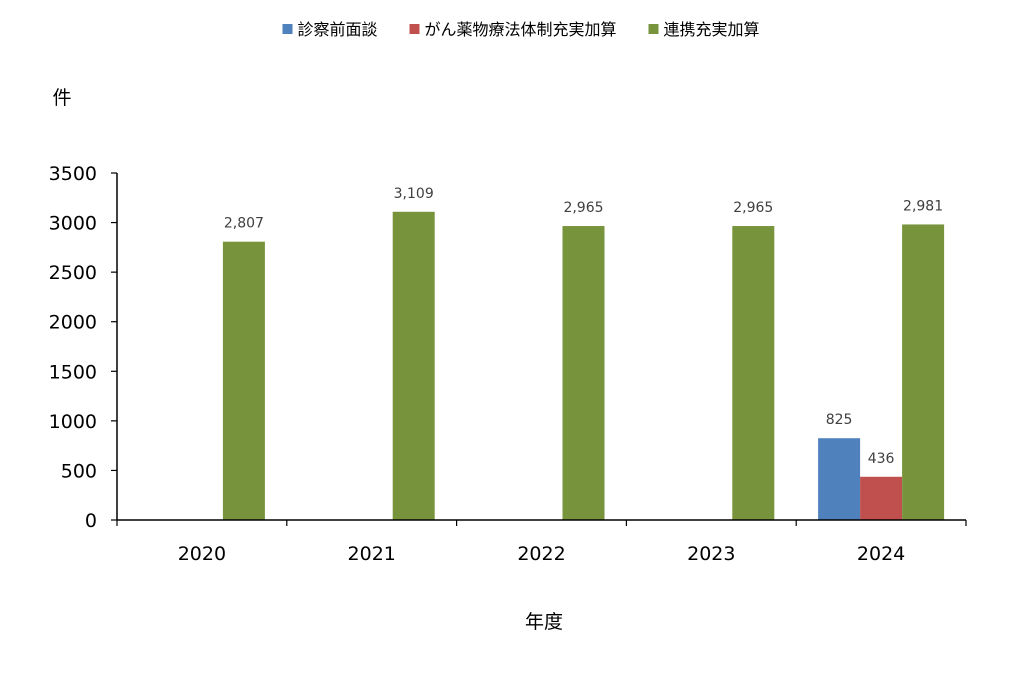 The image size is (1033, 673). I want to click on legend-label: 診察前面談, so click(338, 29).